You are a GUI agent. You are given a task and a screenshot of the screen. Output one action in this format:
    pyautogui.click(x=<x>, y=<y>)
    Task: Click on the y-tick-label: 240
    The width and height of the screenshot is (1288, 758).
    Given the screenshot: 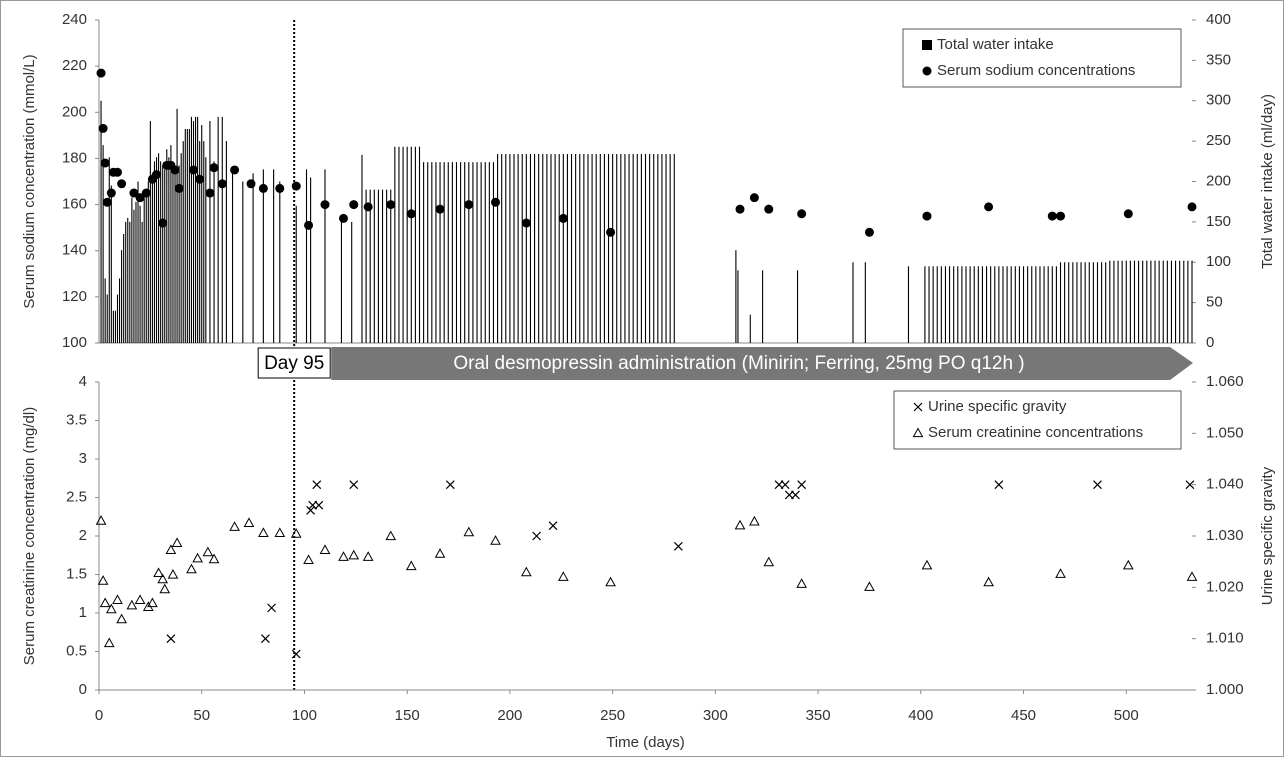 What is the action you would take?
    pyautogui.click(x=74, y=19)
    